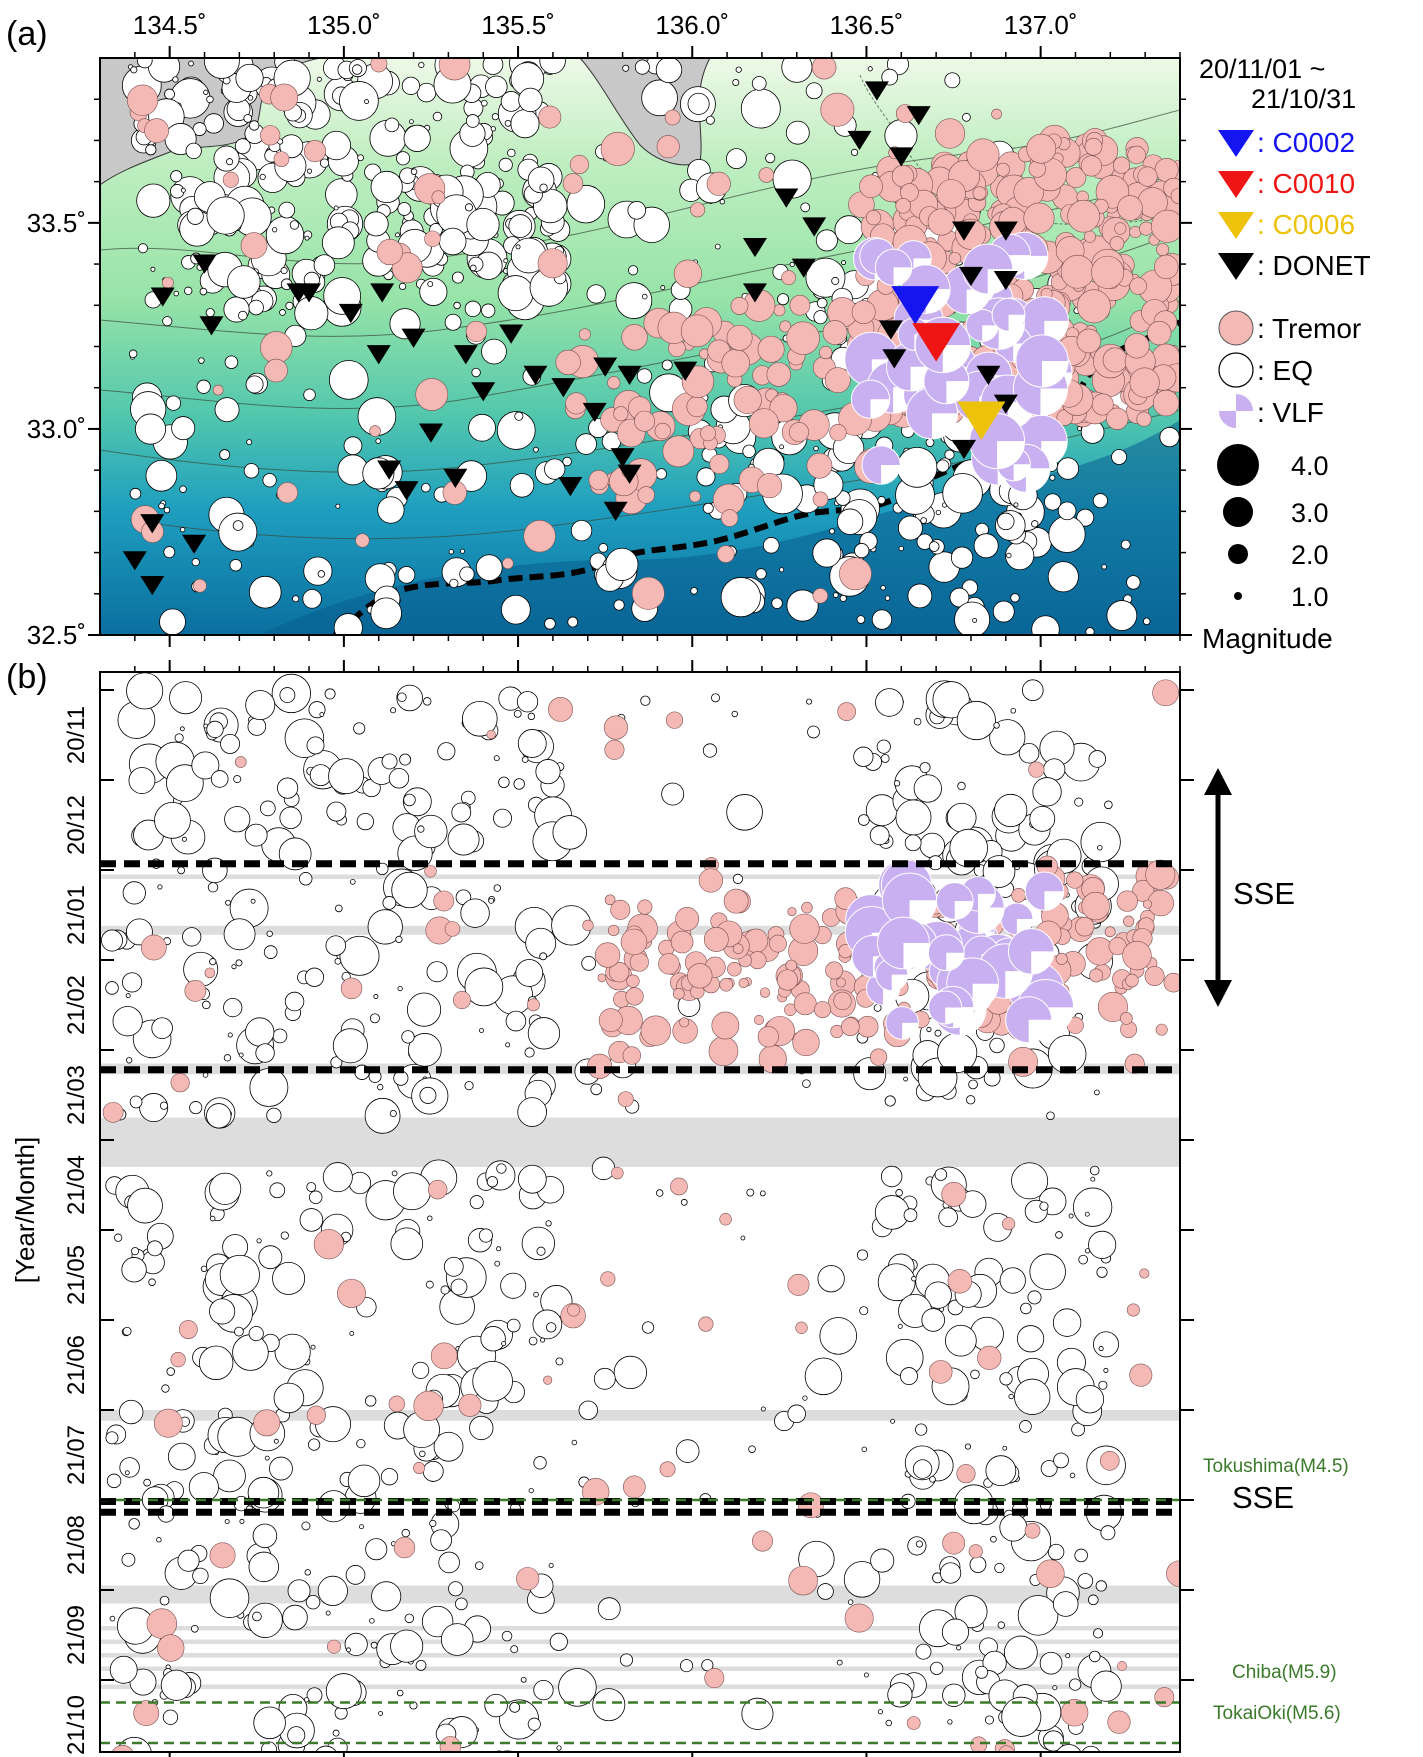 This screenshot has width=1423, height=1757. What do you see at coordinates (640, 876) in the screenshot?
I see `data-gap-band` at bounding box center [640, 876].